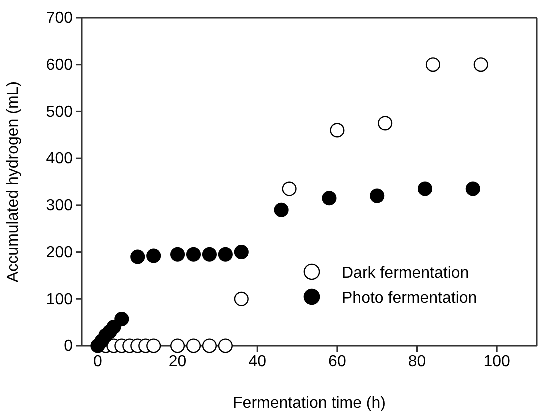 This screenshot has width=541, height=416. I want to click on legend-label: Dark fermentation, so click(406, 273).